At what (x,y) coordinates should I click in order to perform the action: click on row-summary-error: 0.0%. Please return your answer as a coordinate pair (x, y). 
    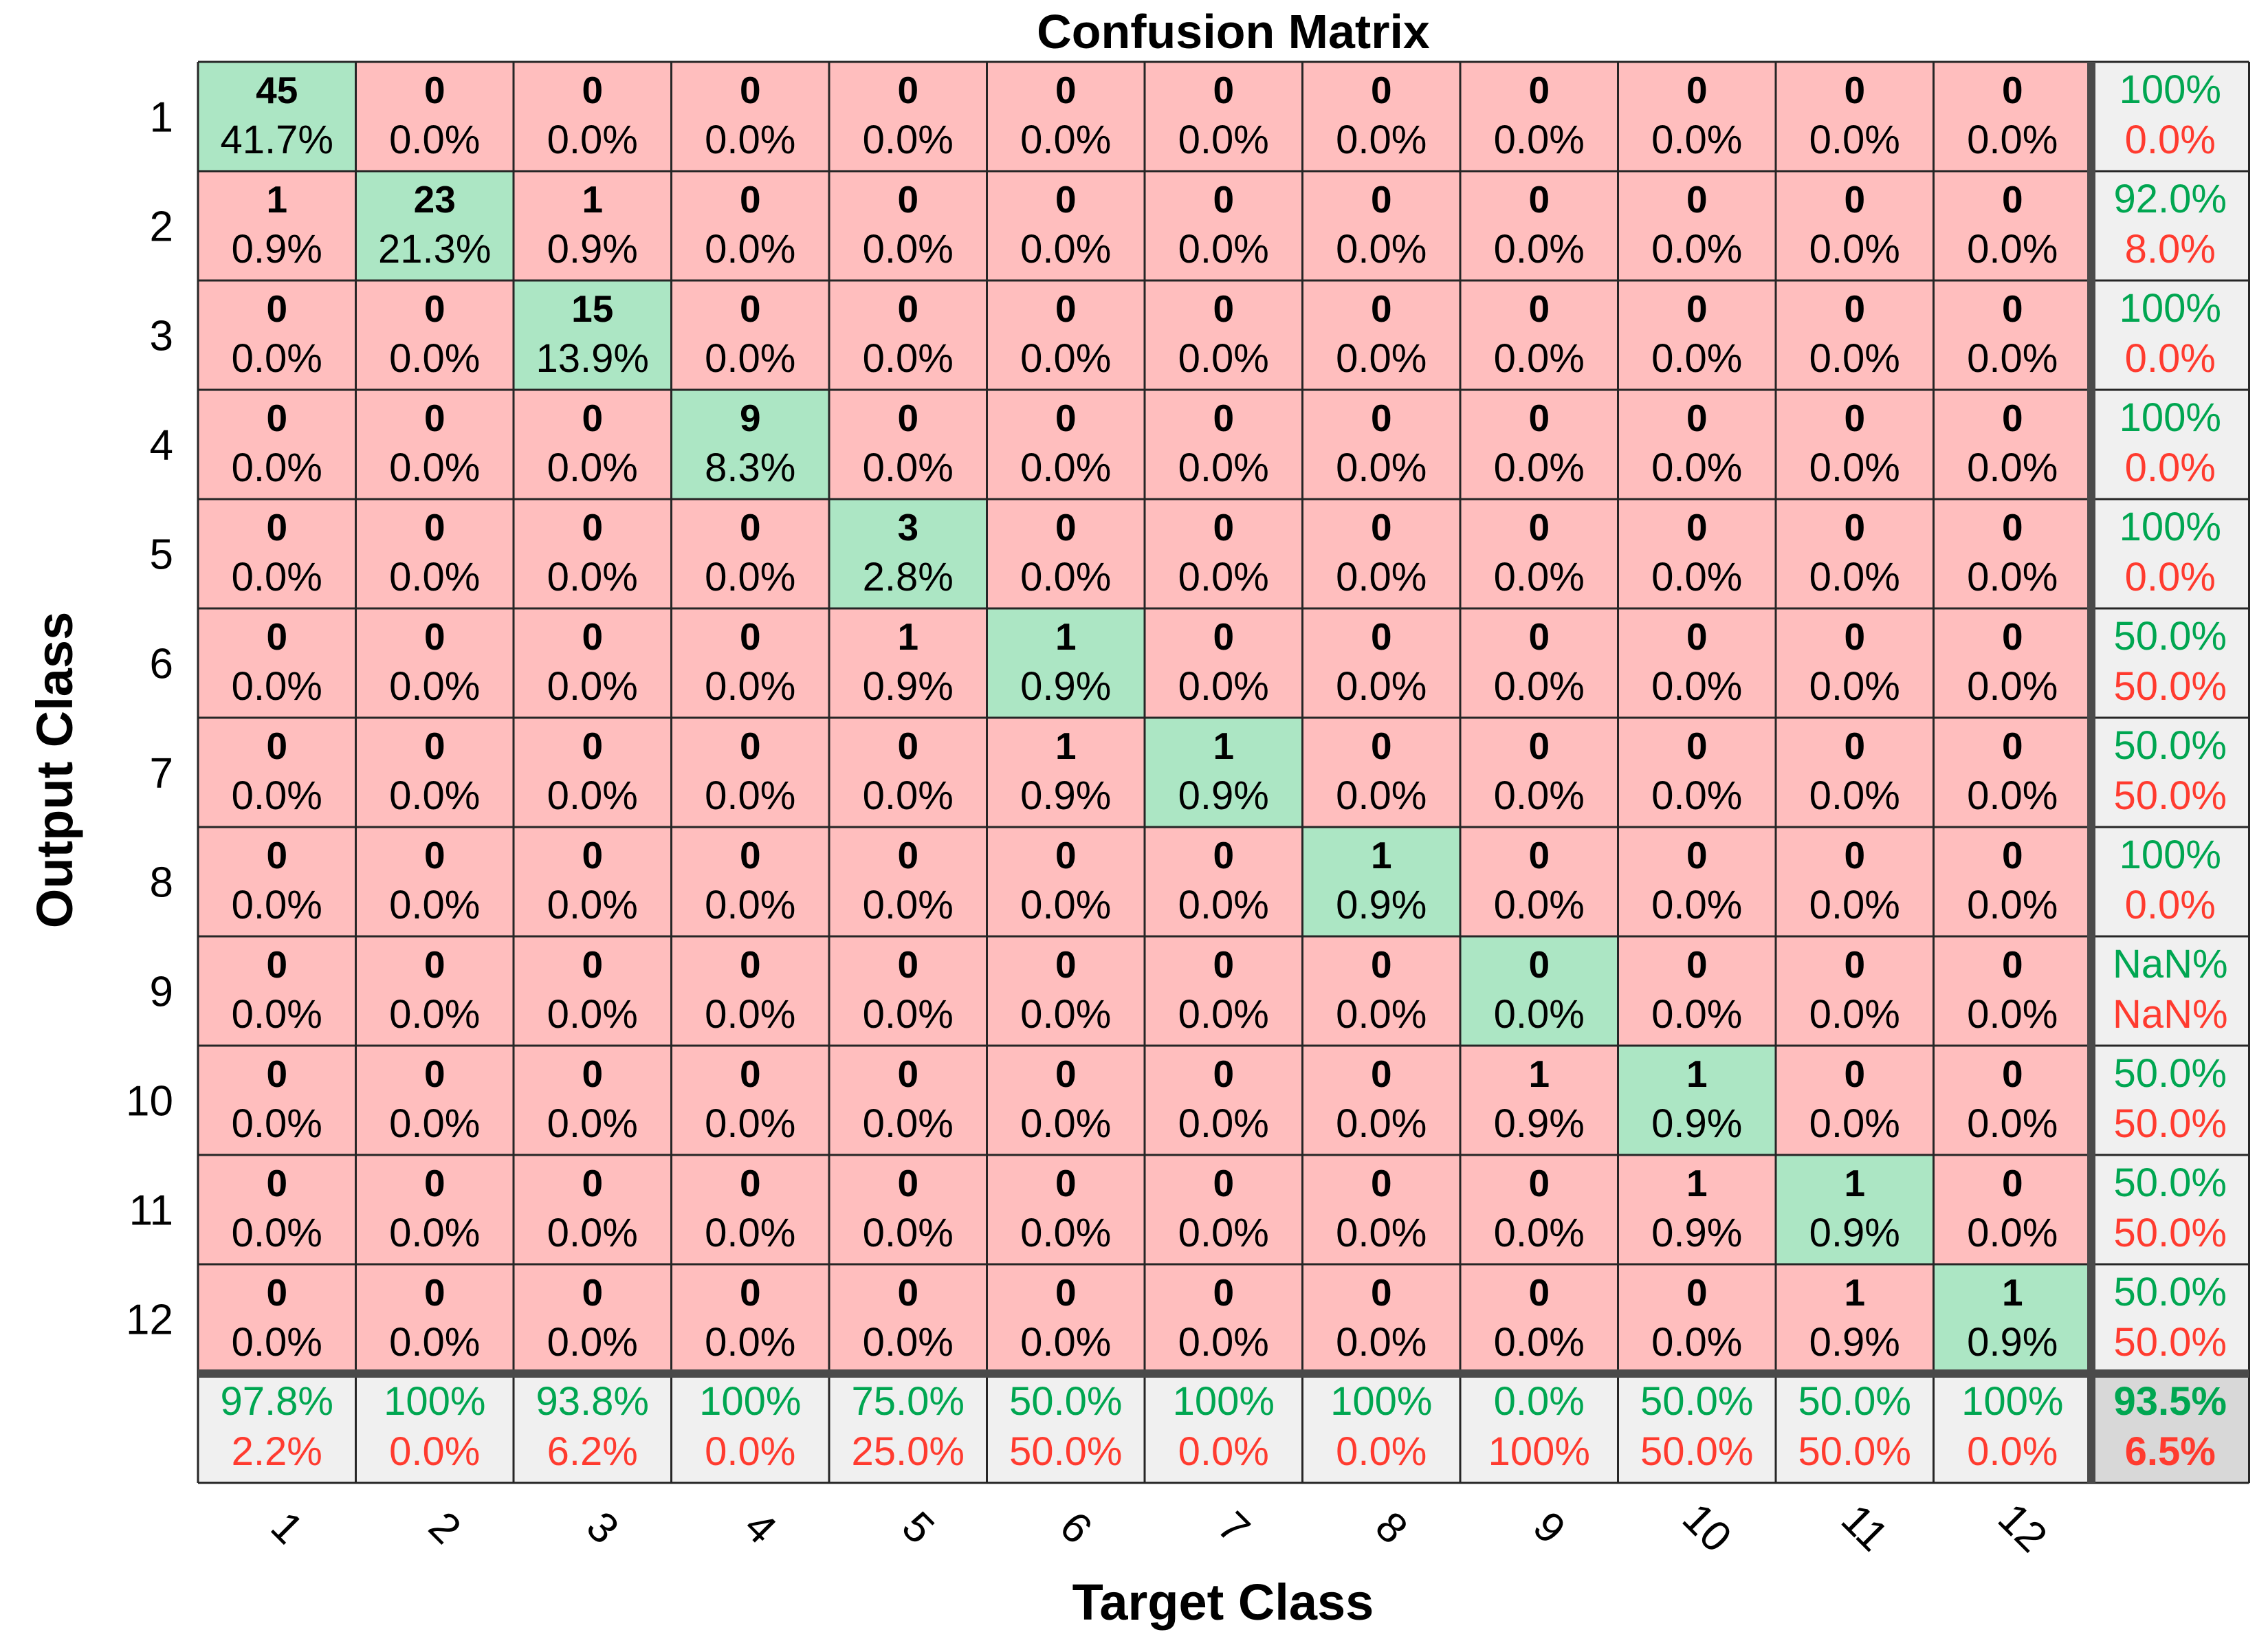
    Looking at the image, I should click on (2171, 467).